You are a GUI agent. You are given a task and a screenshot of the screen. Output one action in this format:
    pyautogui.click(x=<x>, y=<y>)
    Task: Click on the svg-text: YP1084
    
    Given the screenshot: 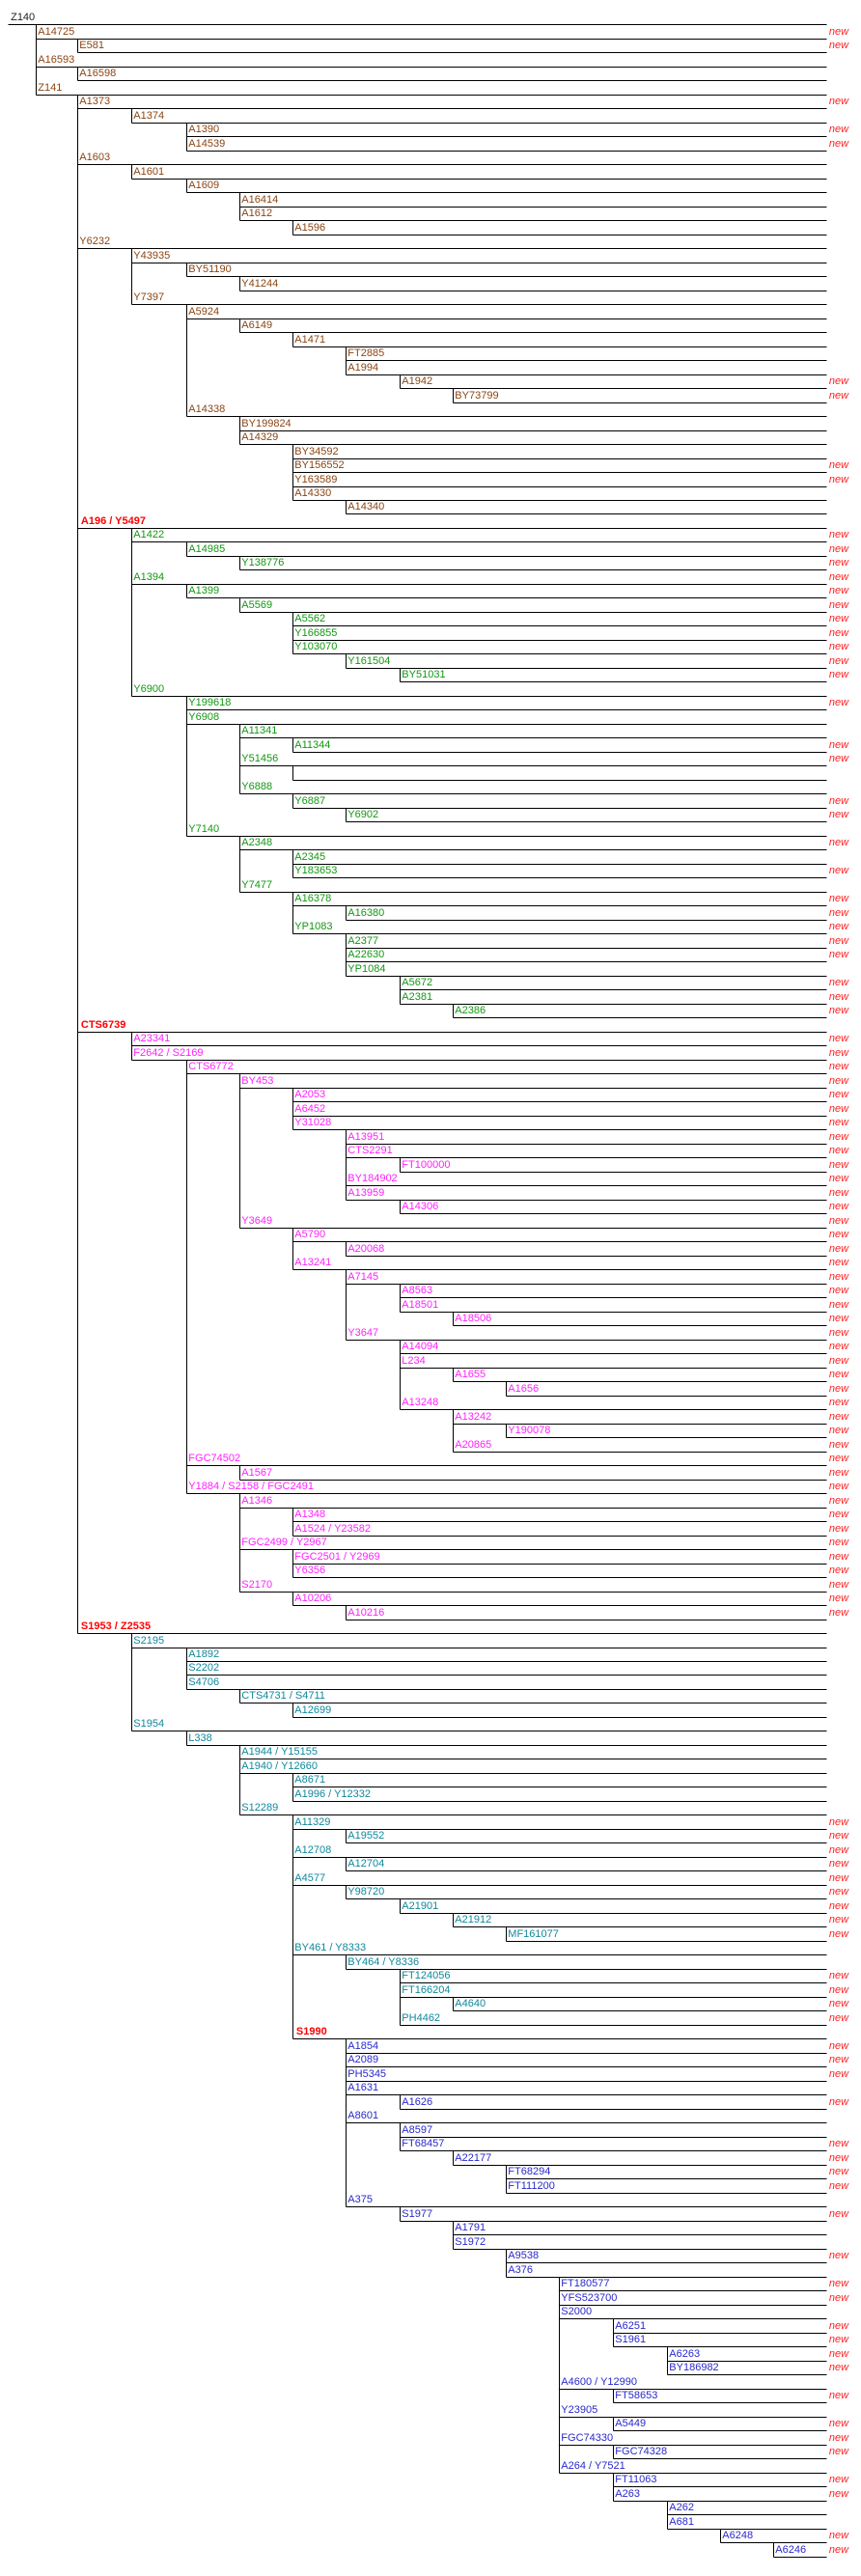 What is the action you would take?
    pyautogui.click(x=366, y=969)
    